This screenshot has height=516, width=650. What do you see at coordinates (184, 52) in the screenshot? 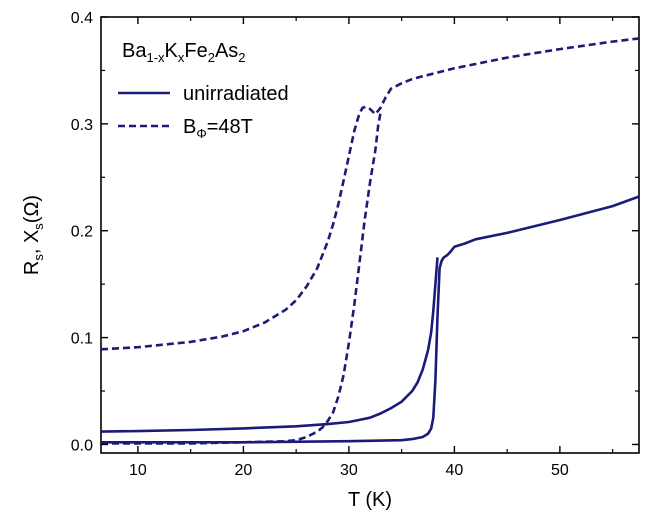
I see `legend-title: Ba1-xKxFe2As2` at bounding box center [184, 52].